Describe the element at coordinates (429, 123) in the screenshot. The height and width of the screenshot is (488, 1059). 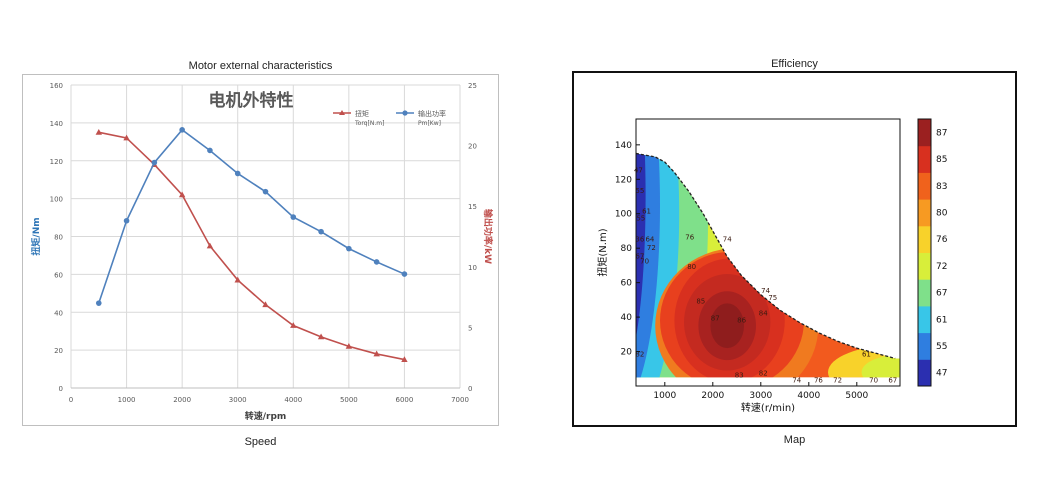
I see `legend-unit: Pm[Kw]` at that location.